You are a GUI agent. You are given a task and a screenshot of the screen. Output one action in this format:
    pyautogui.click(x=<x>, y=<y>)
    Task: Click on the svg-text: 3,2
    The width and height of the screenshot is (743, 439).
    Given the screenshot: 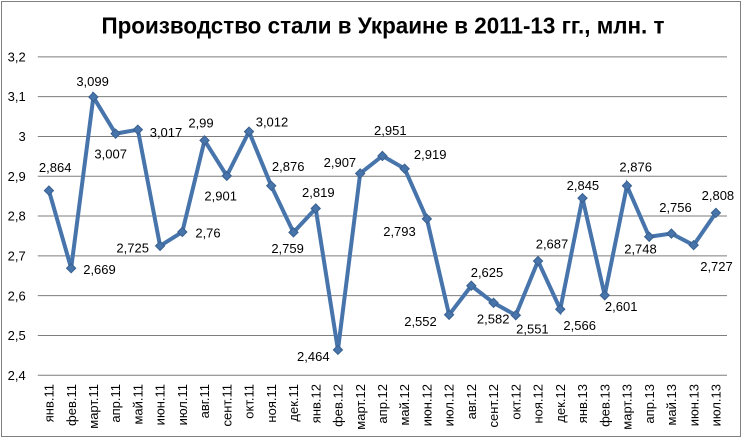 What is the action you would take?
    pyautogui.click(x=17, y=56)
    